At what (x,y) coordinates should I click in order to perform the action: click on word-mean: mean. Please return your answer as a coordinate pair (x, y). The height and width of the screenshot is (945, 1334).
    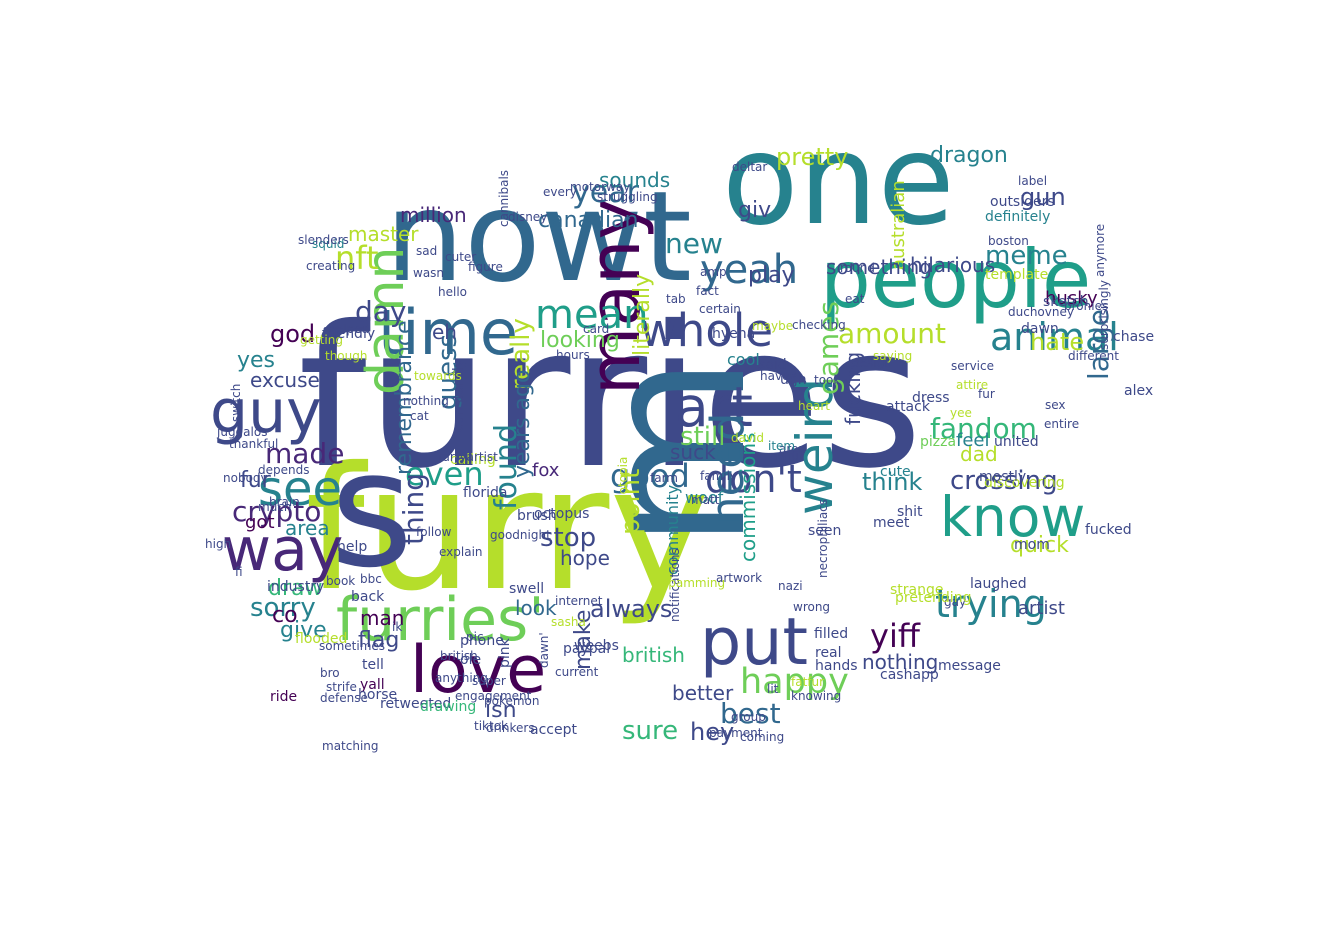
    Looking at the image, I should click on (592, 315).